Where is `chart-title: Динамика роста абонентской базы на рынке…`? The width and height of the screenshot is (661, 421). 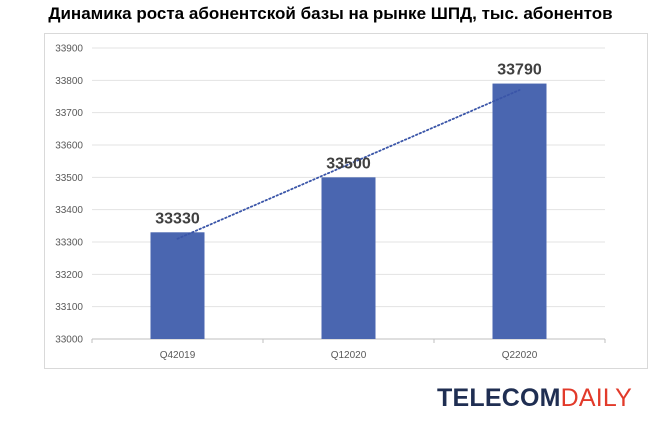
chart-title: Динамика роста абонентской базы на рынке… is located at coordinates (330, 13).